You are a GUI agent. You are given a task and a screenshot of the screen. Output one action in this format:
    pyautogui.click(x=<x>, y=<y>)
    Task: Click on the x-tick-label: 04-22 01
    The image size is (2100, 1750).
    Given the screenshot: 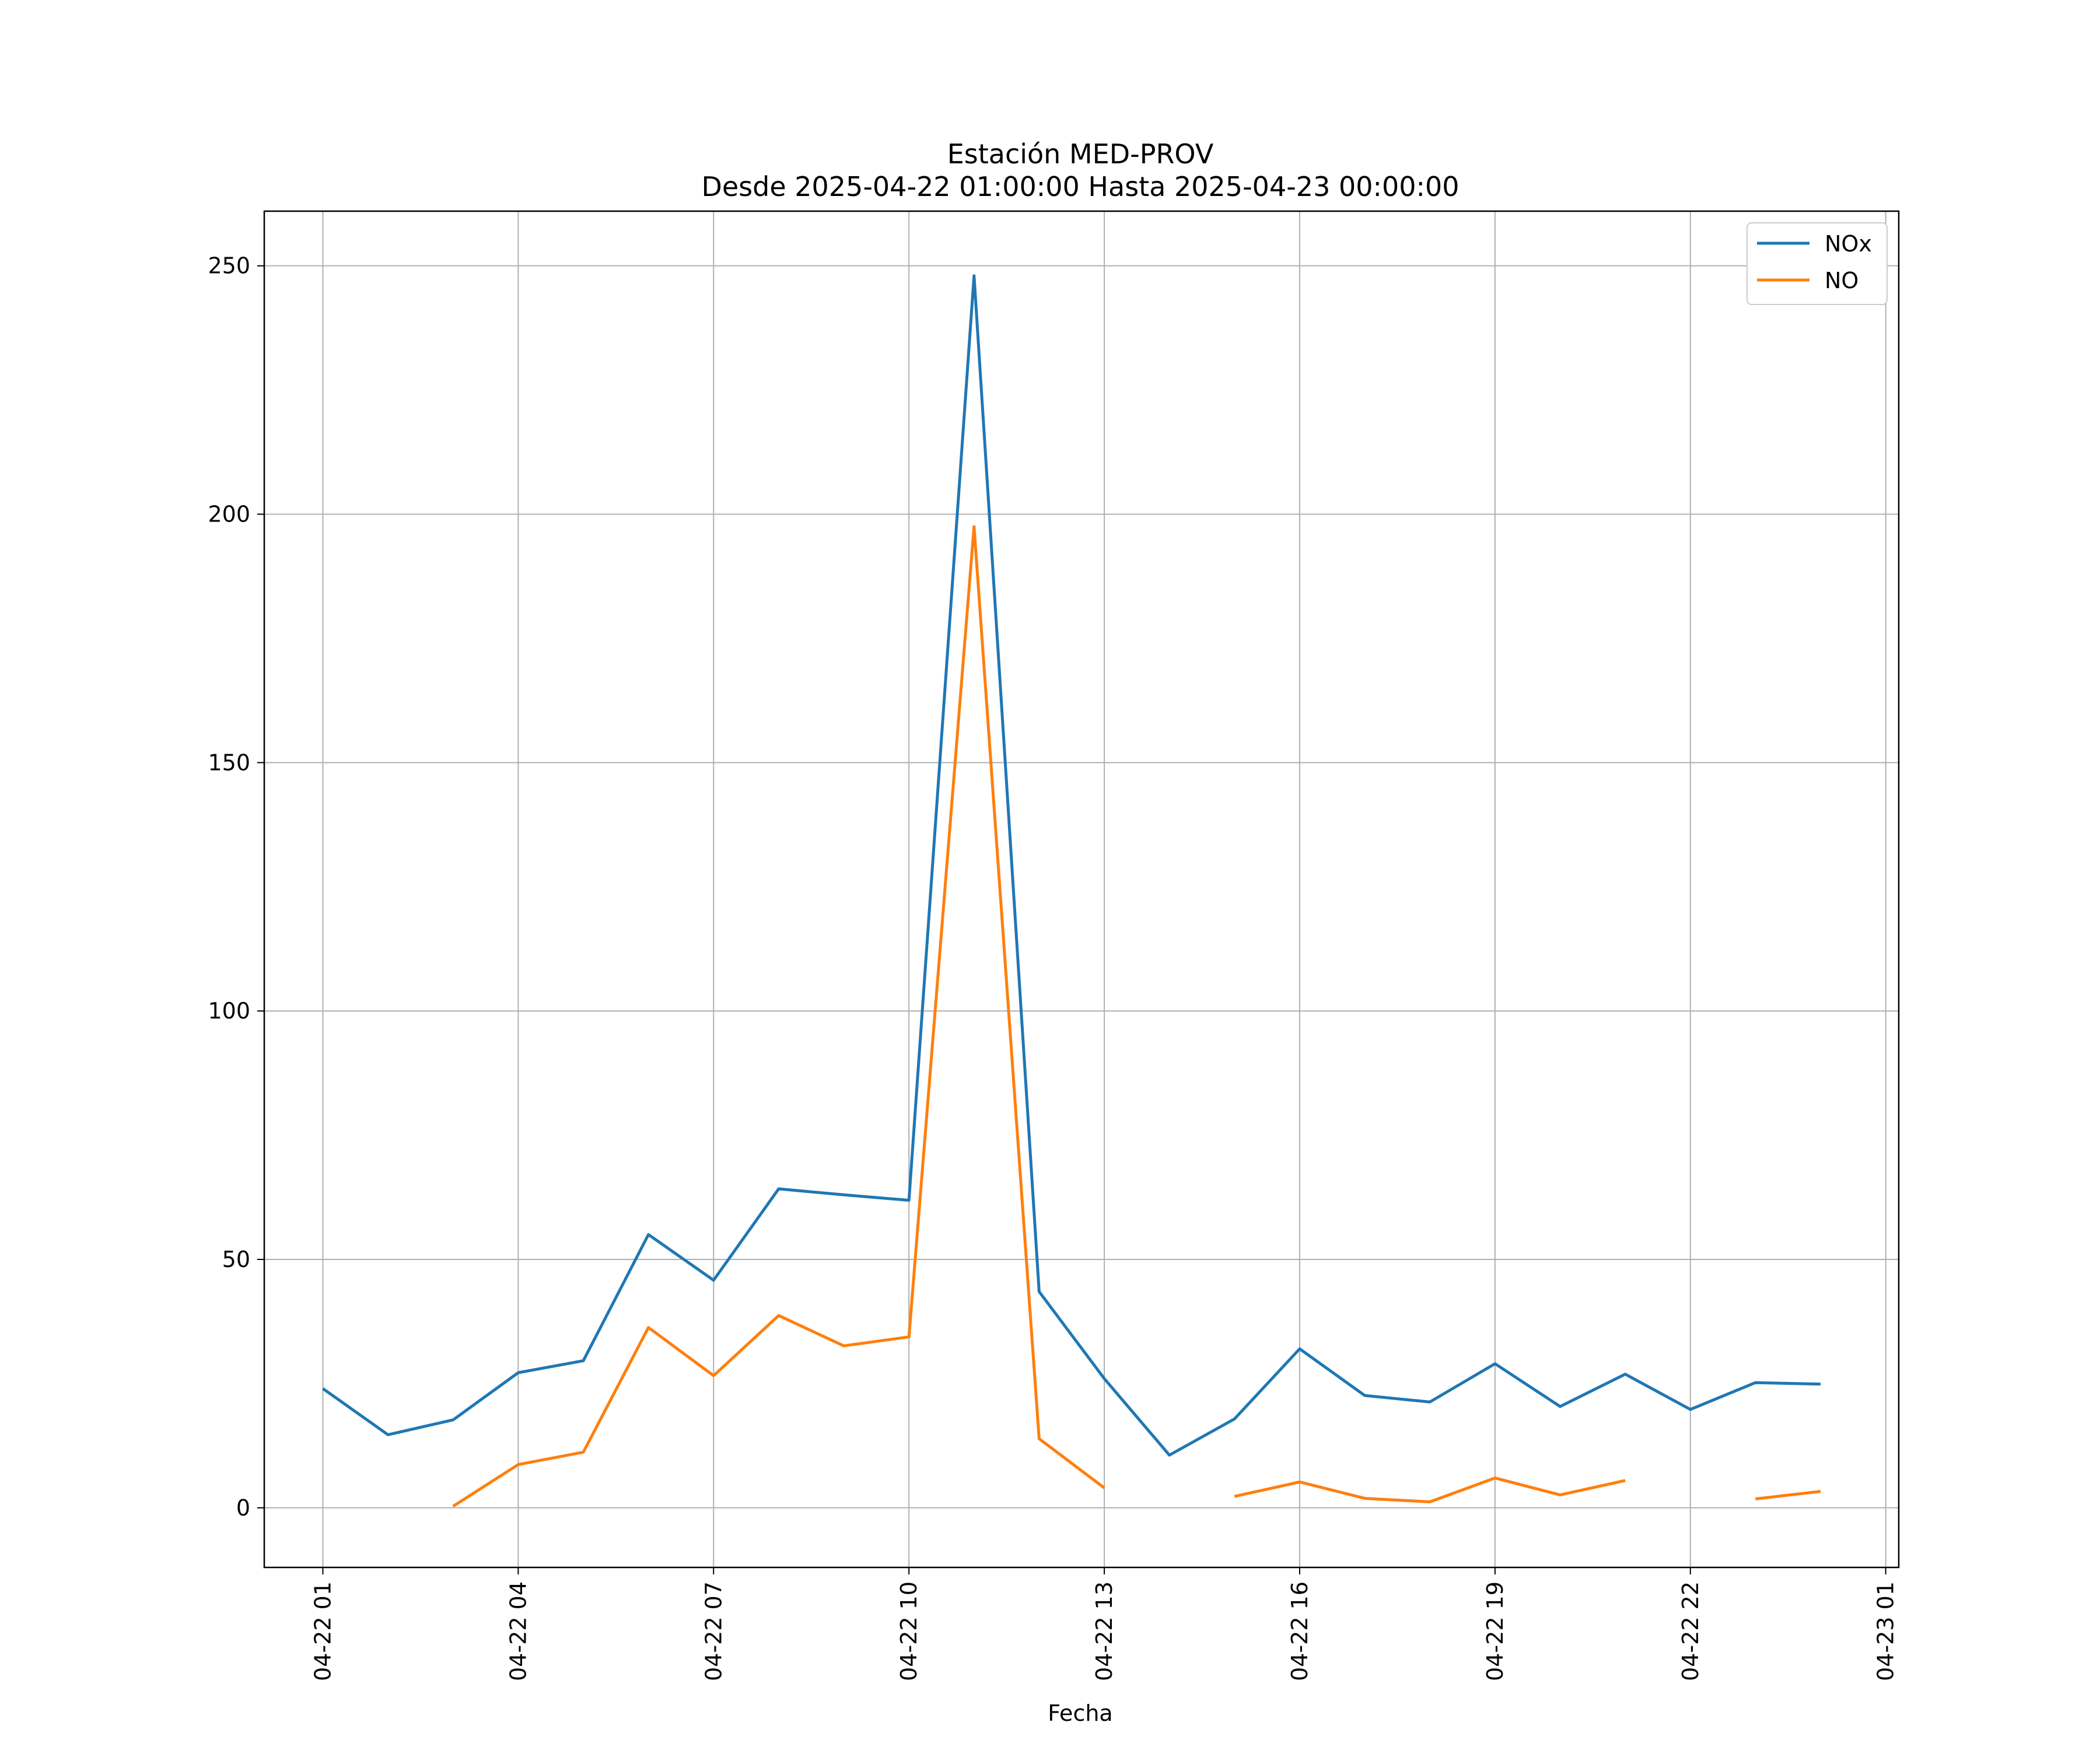 What is the action you would take?
    pyautogui.click(x=322, y=1631)
    